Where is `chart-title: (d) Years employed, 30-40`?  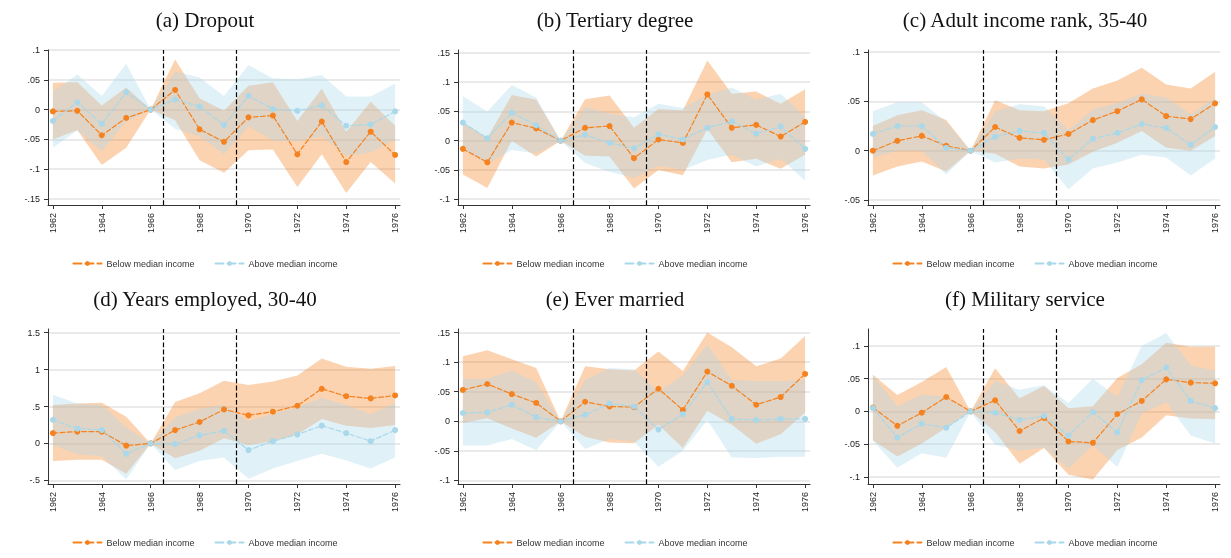 chart-title: (d) Years employed, 30-40 is located at coordinates (205, 298).